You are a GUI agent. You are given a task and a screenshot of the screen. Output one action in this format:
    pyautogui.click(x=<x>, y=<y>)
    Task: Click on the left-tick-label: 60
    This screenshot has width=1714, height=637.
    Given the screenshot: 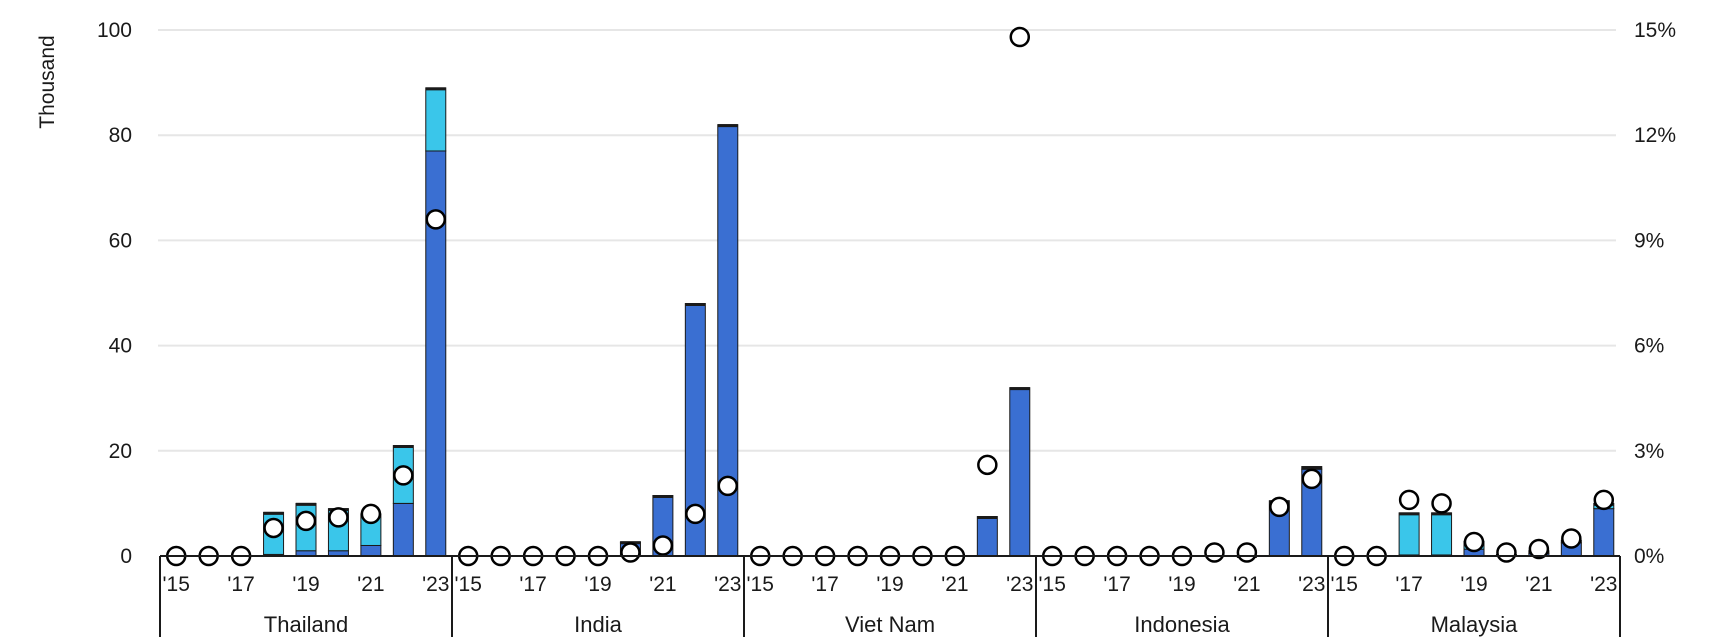 What is the action you would take?
    pyautogui.click(x=120, y=240)
    